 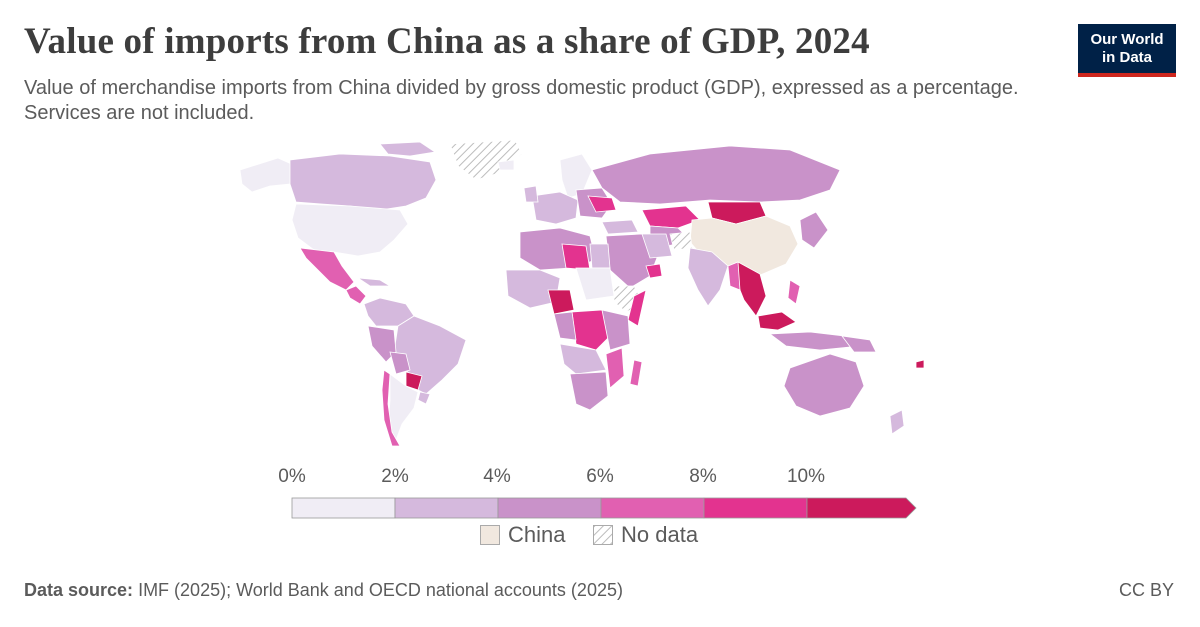 I want to click on australia, so click(x=824, y=385).